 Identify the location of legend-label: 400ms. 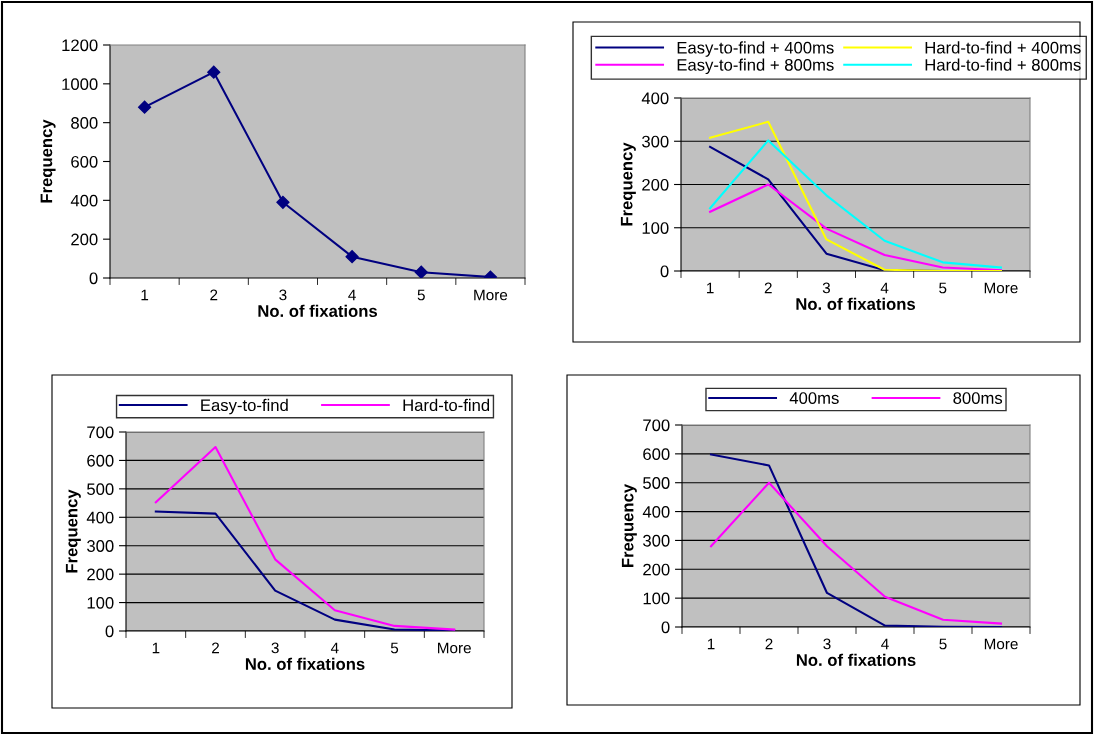
(814, 398).